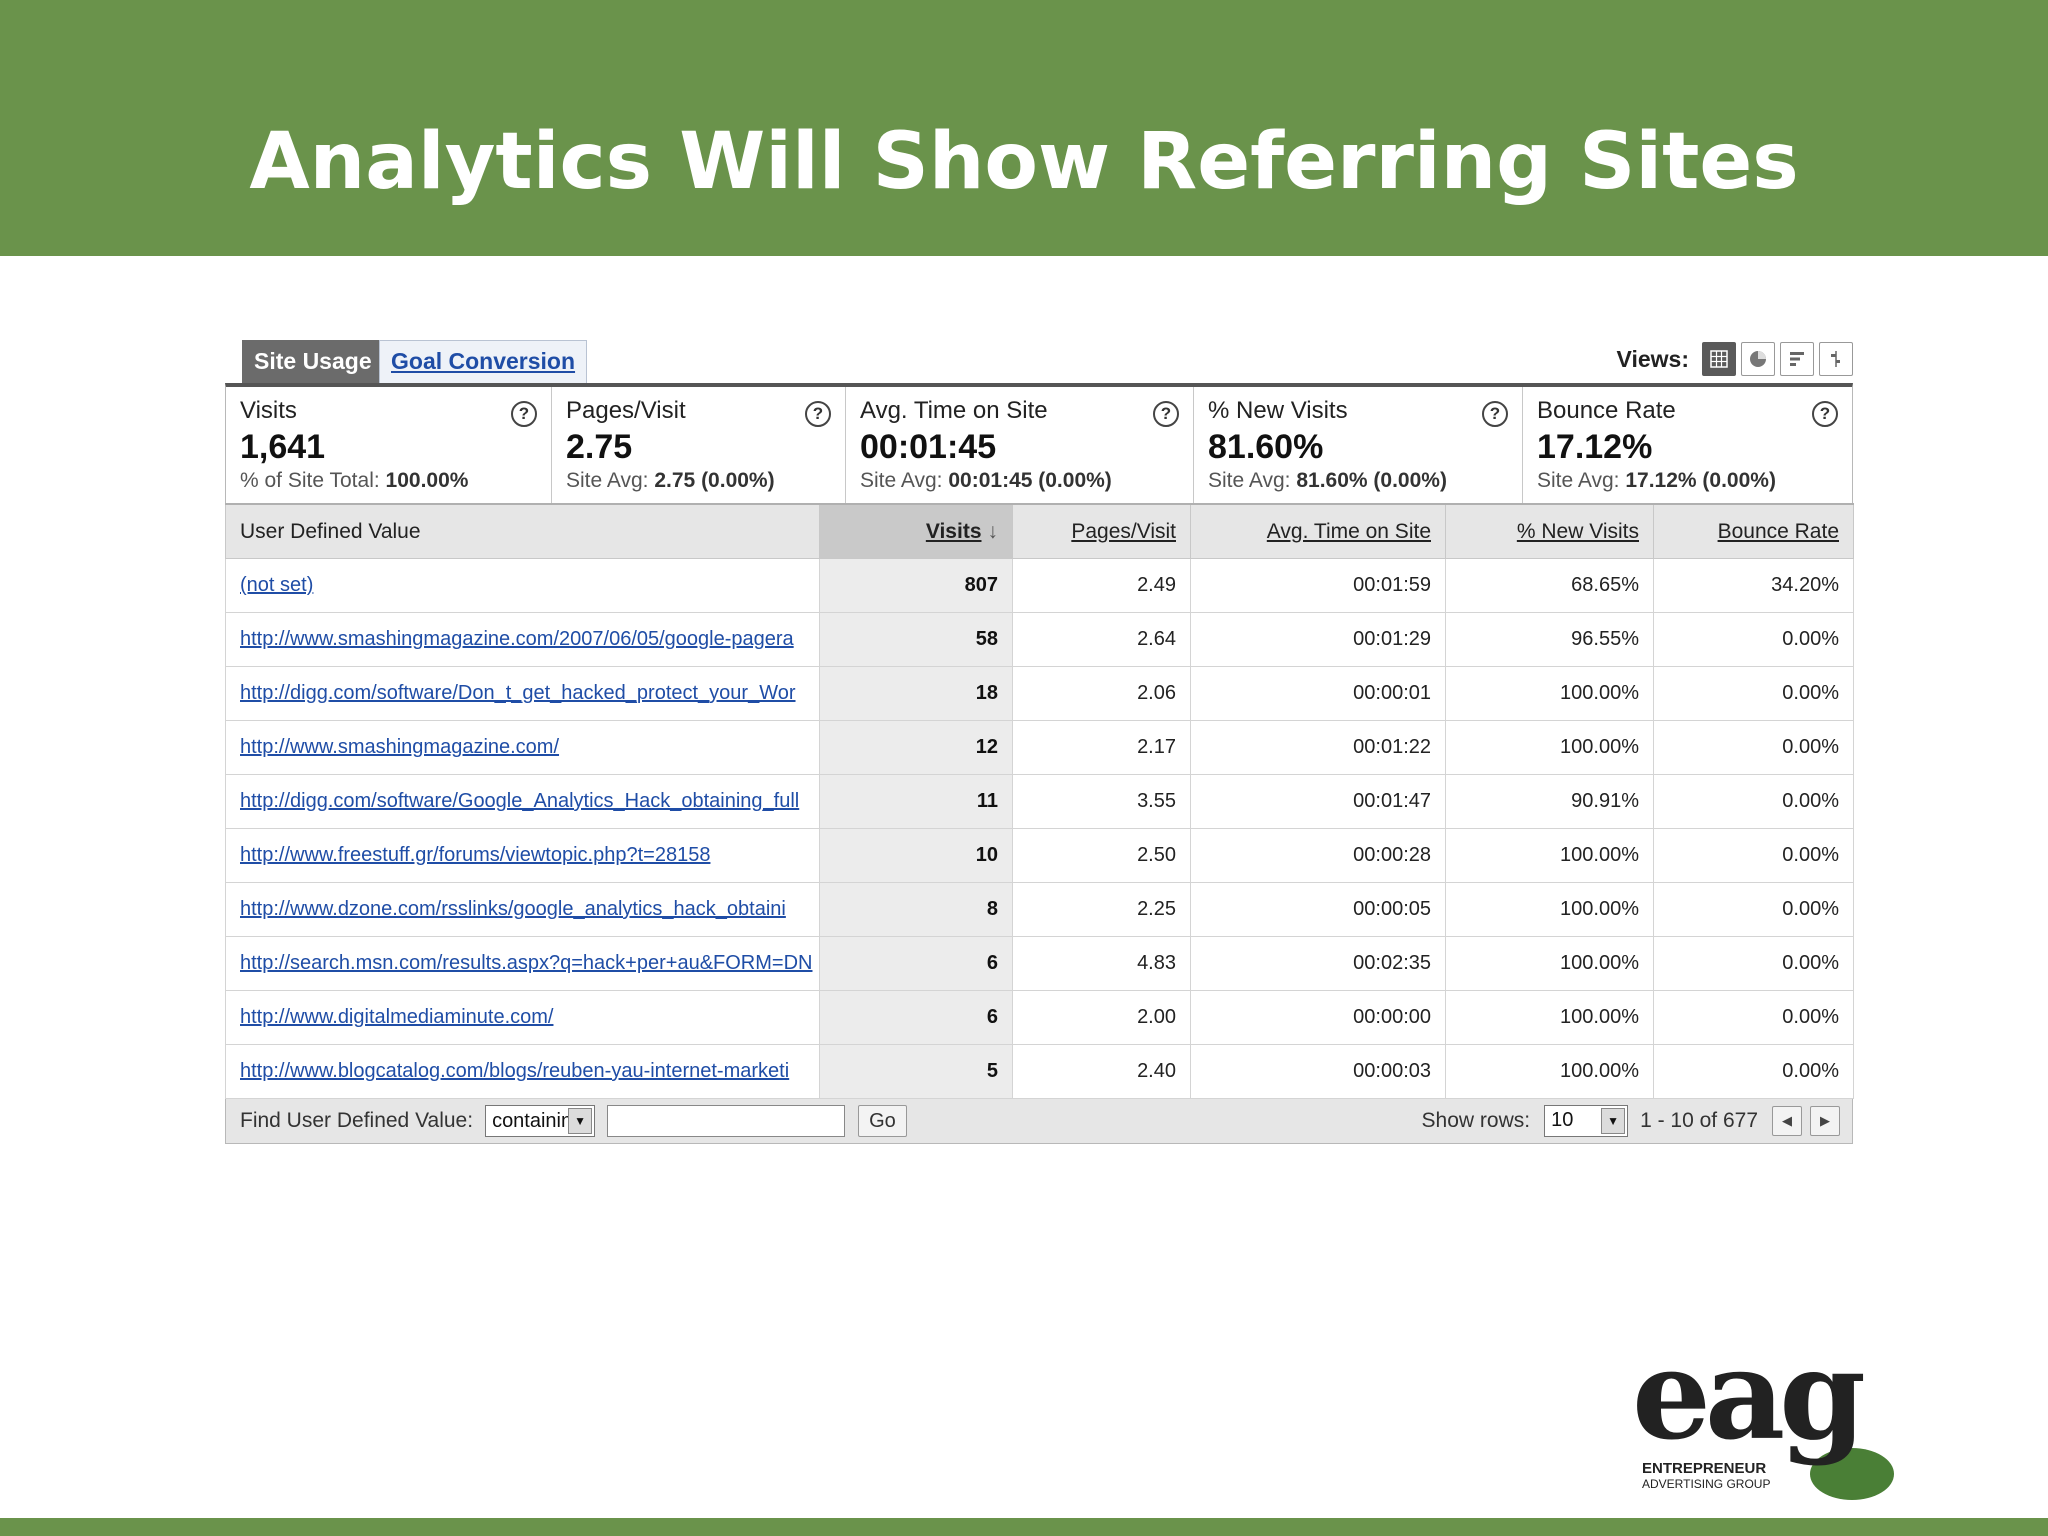 This screenshot has width=2048, height=1536. What do you see at coordinates (1348, 531) in the screenshot?
I see `column-header-link: Avg. Time on Site` at bounding box center [1348, 531].